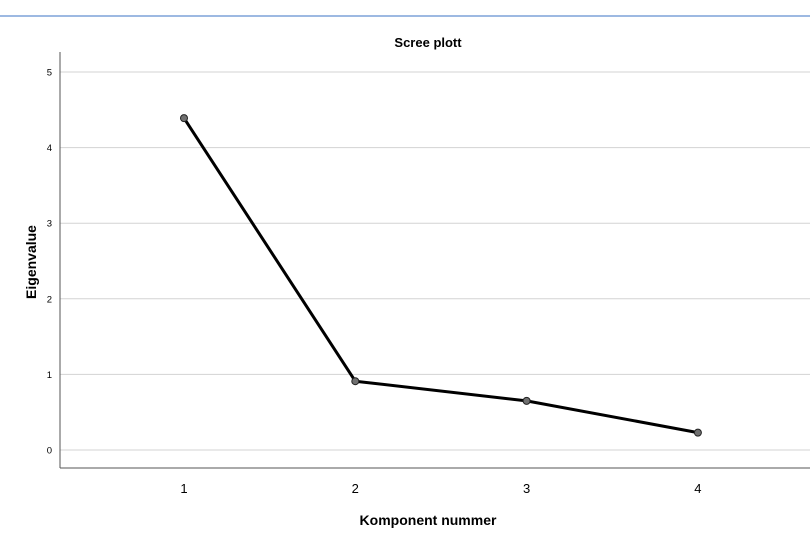 The height and width of the screenshot is (534, 810). What do you see at coordinates (49, 451) in the screenshot?
I see `y-tick-label-0: 0` at bounding box center [49, 451].